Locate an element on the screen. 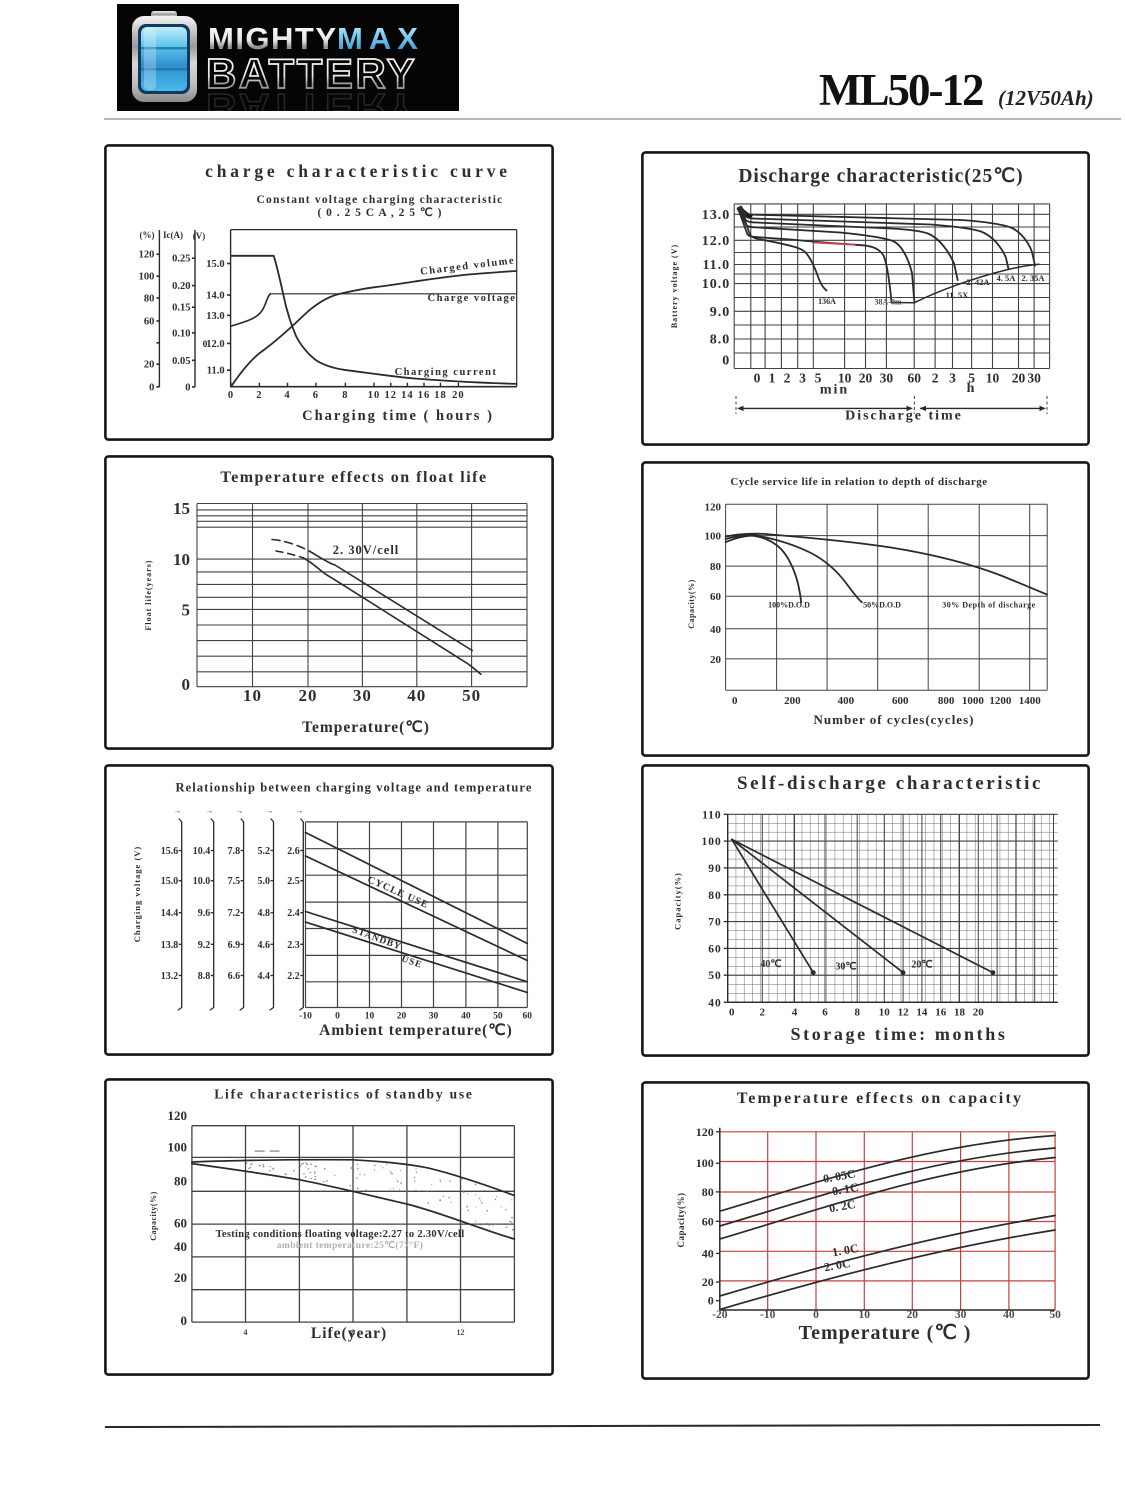  svg-text: 40℃ is located at coordinates (770, 964).